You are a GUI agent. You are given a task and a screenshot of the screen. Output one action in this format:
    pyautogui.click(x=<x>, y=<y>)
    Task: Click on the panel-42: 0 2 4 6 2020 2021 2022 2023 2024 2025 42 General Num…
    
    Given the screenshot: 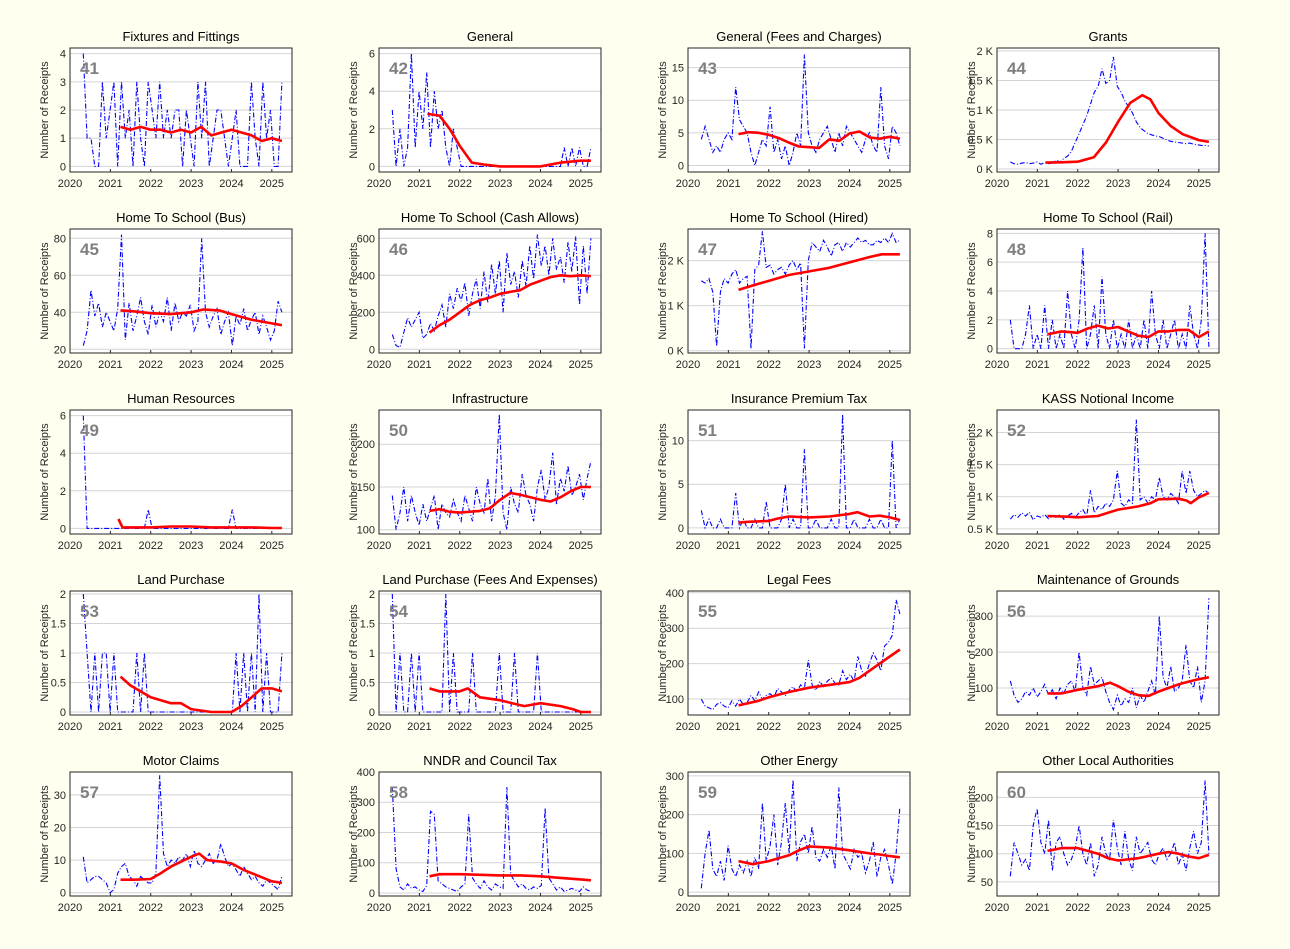 What is the action you would take?
    pyautogui.click(x=475, y=109)
    